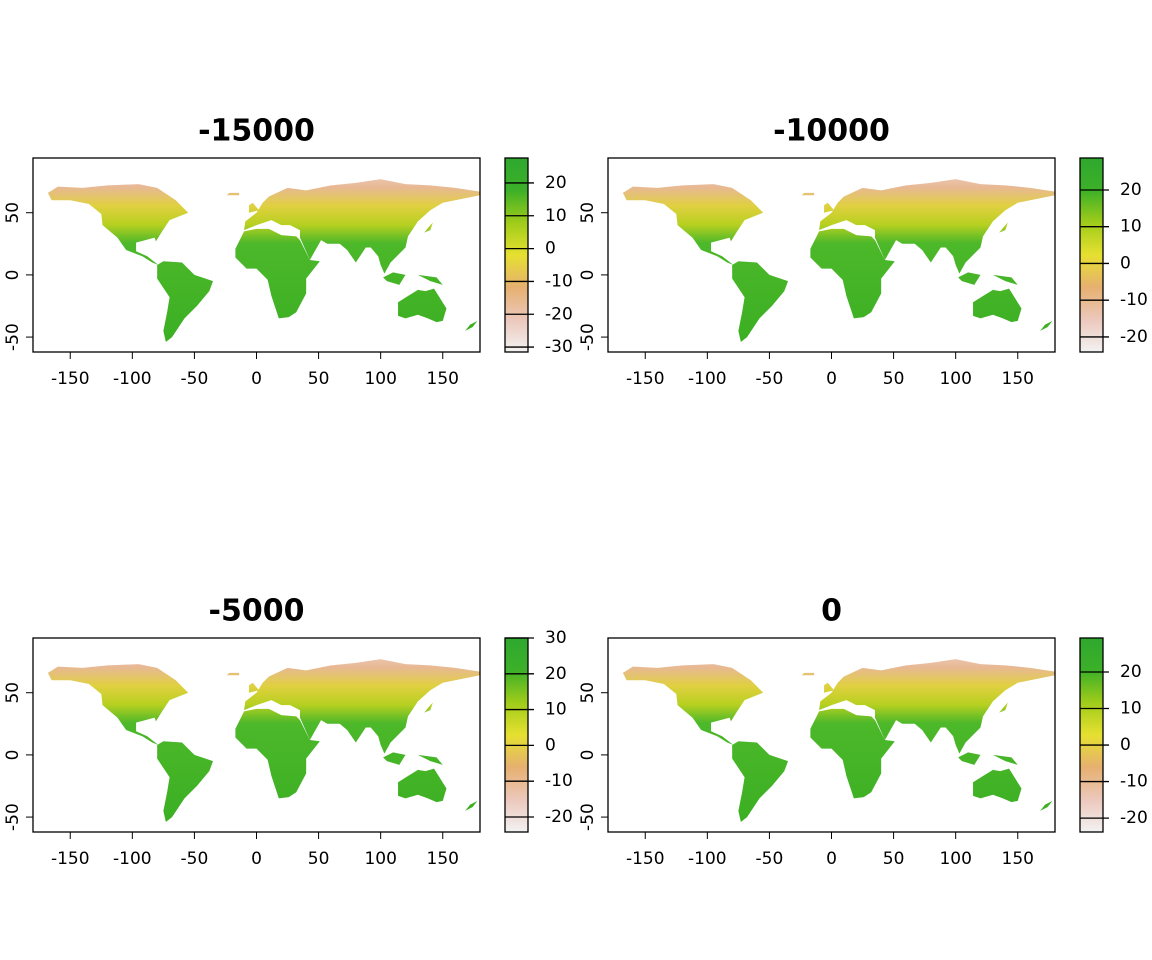 This screenshot has height=960, width=1152. Describe the element at coordinates (556, 638) in the screenshot. I see `colorbar-tick-label: 30` at that location.